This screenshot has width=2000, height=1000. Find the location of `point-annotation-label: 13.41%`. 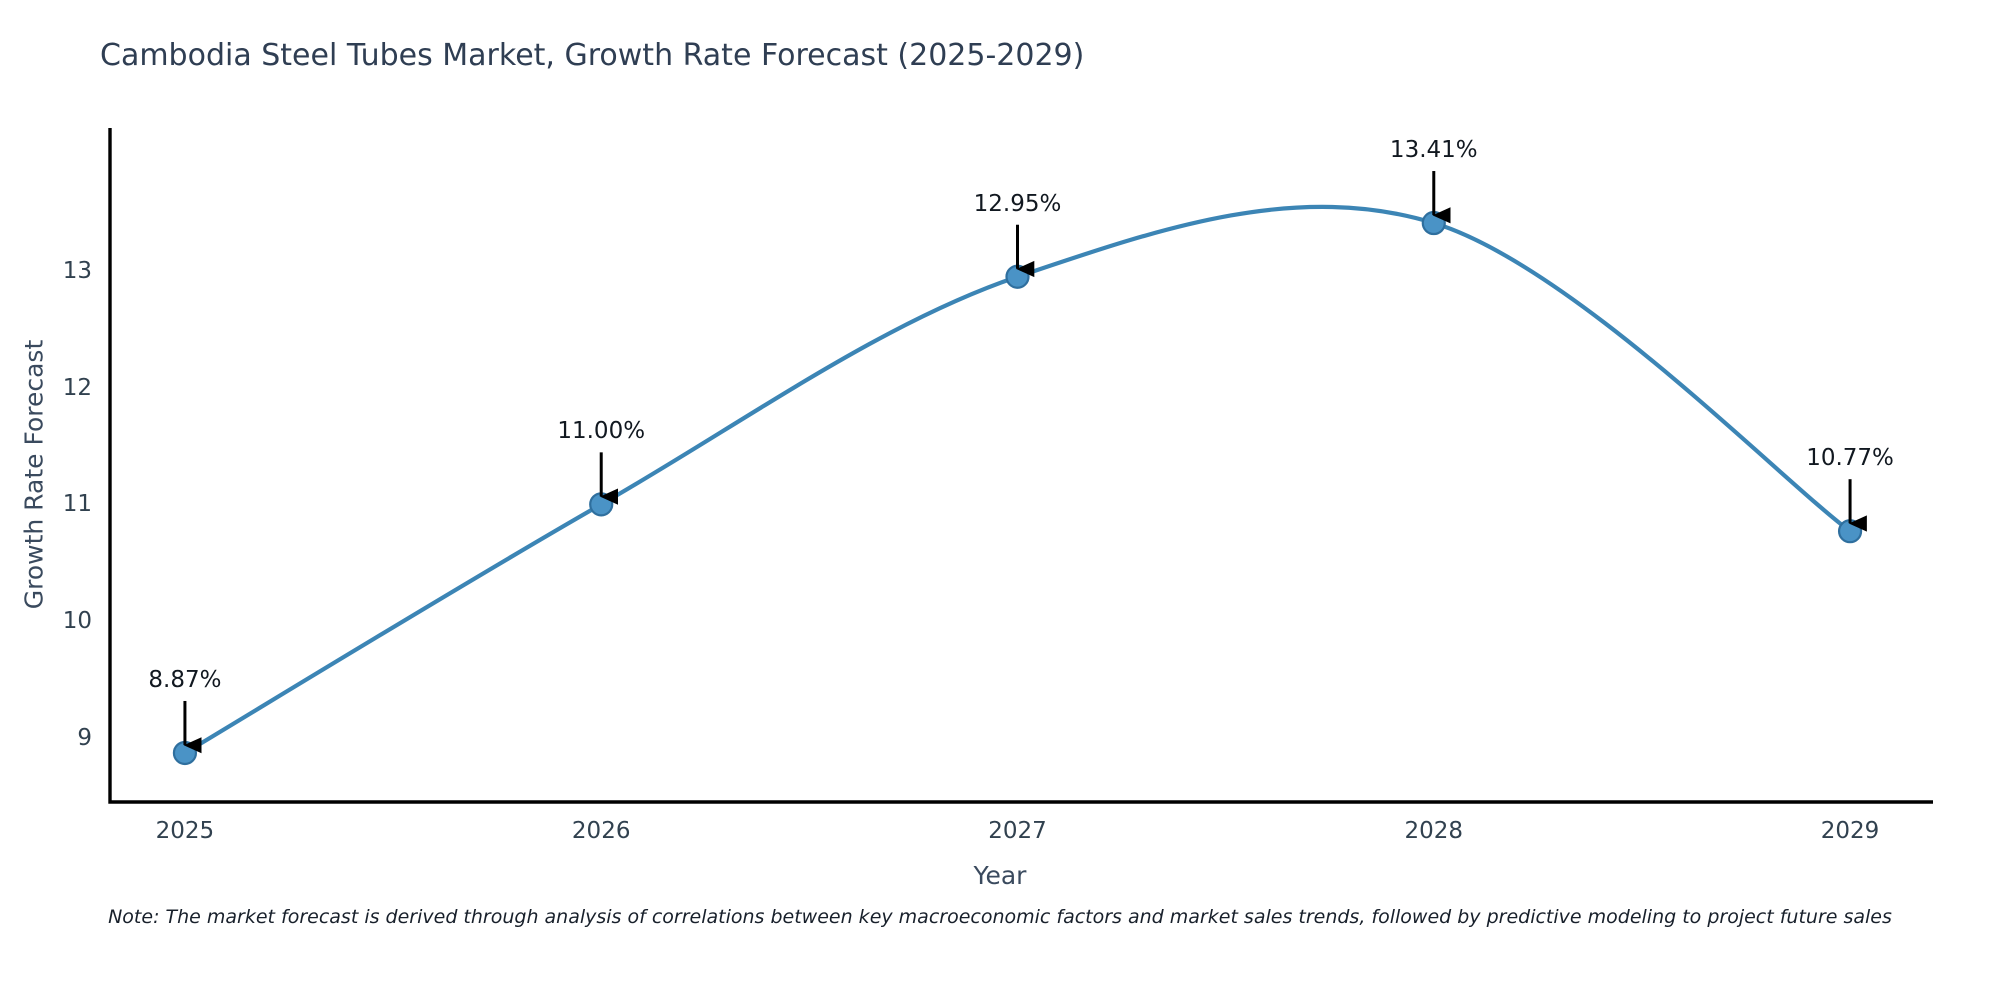

point-annotation-label: 13.41% is located at coordinates (1433, 150).